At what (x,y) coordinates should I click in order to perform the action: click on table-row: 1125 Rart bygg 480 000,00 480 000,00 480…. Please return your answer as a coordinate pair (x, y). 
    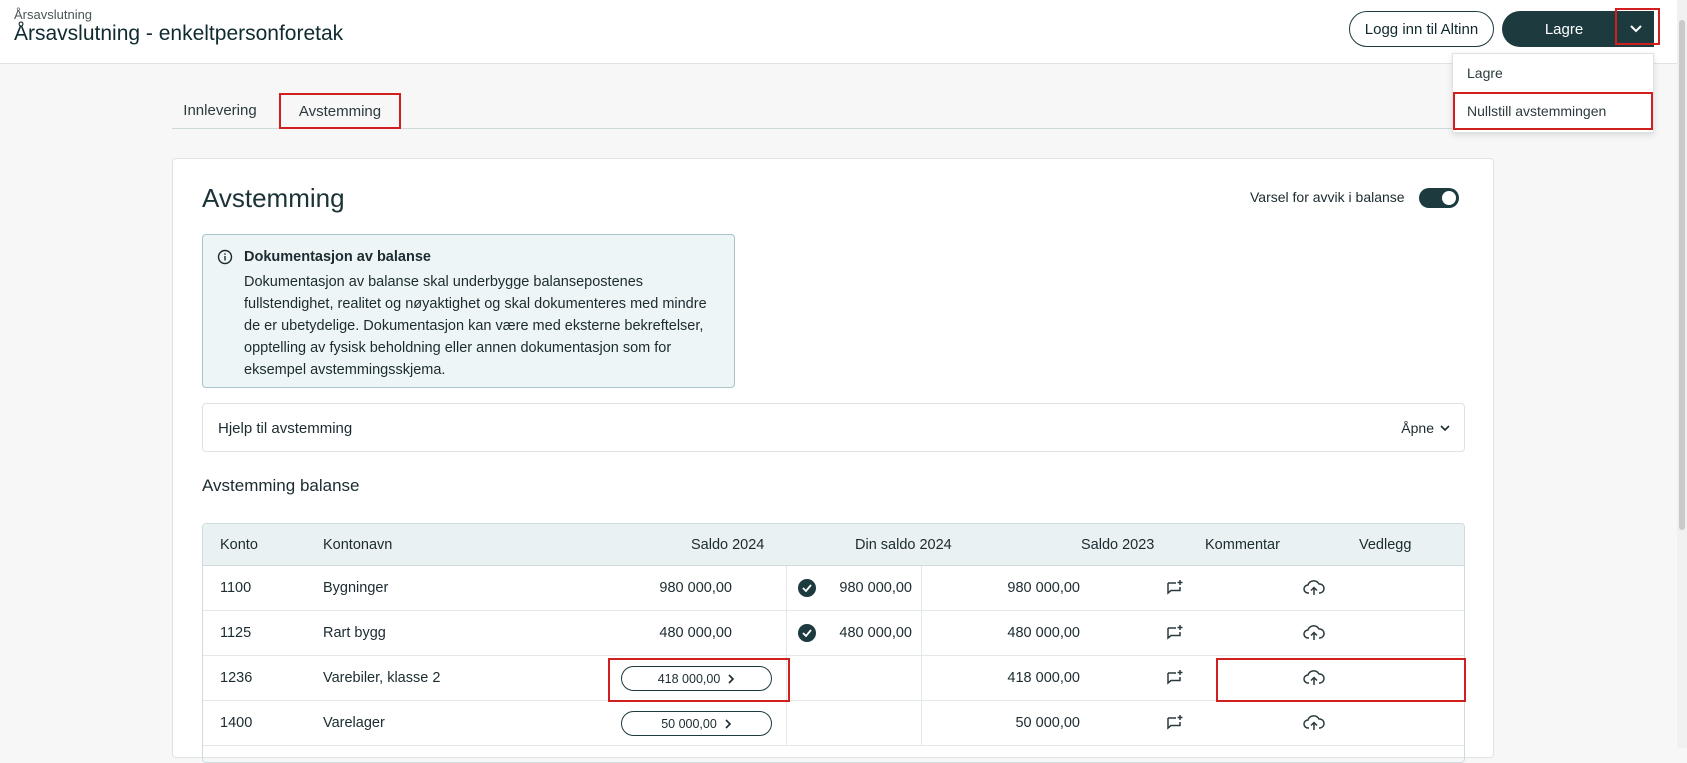
    Looking at the image, I should click on (833, 633).